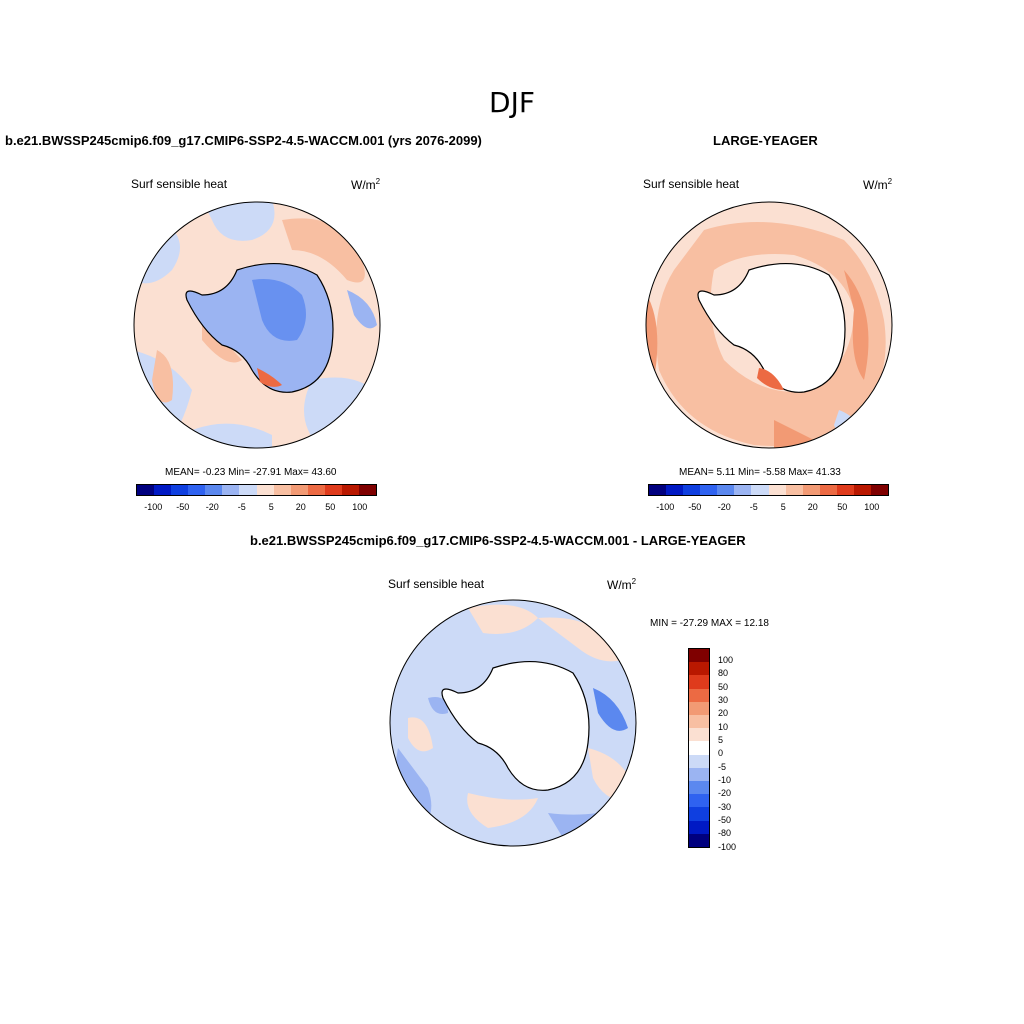 This screenshot has width=1024, height=1024. I want to click on obs-variable-label: Surf sensible heat, so click(691, 184).